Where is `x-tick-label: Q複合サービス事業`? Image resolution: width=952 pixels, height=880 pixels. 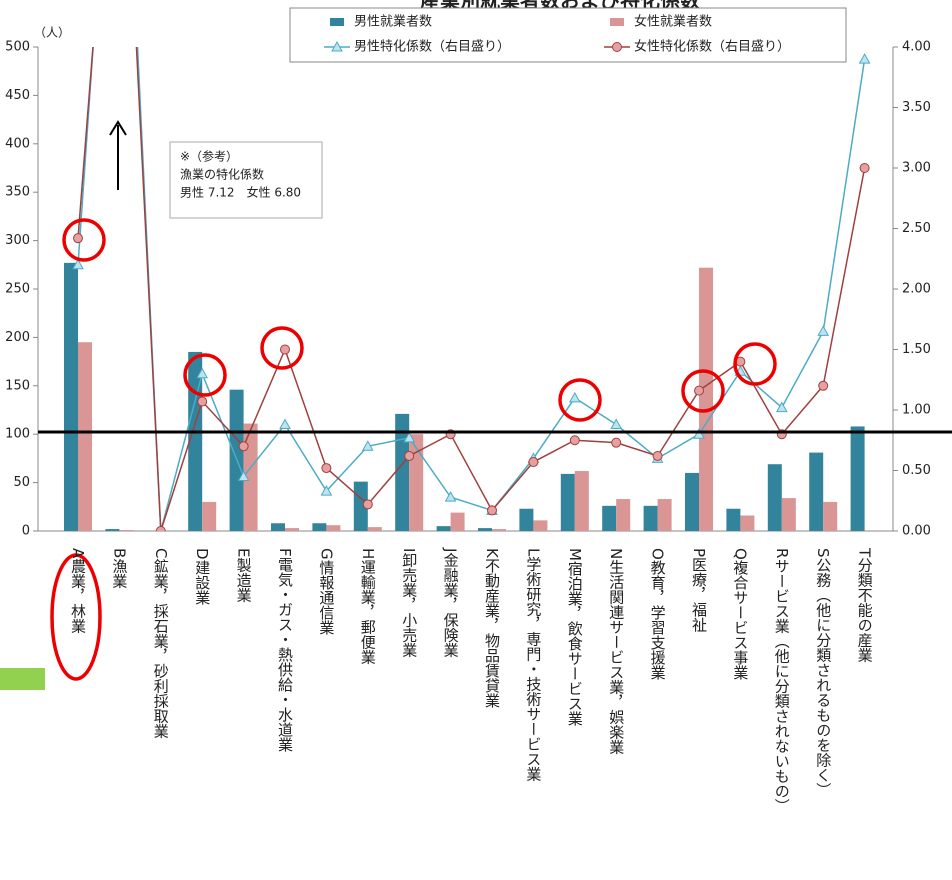
x-tick-label: Q複合サービス事業 is located at coordinates (740, 614).